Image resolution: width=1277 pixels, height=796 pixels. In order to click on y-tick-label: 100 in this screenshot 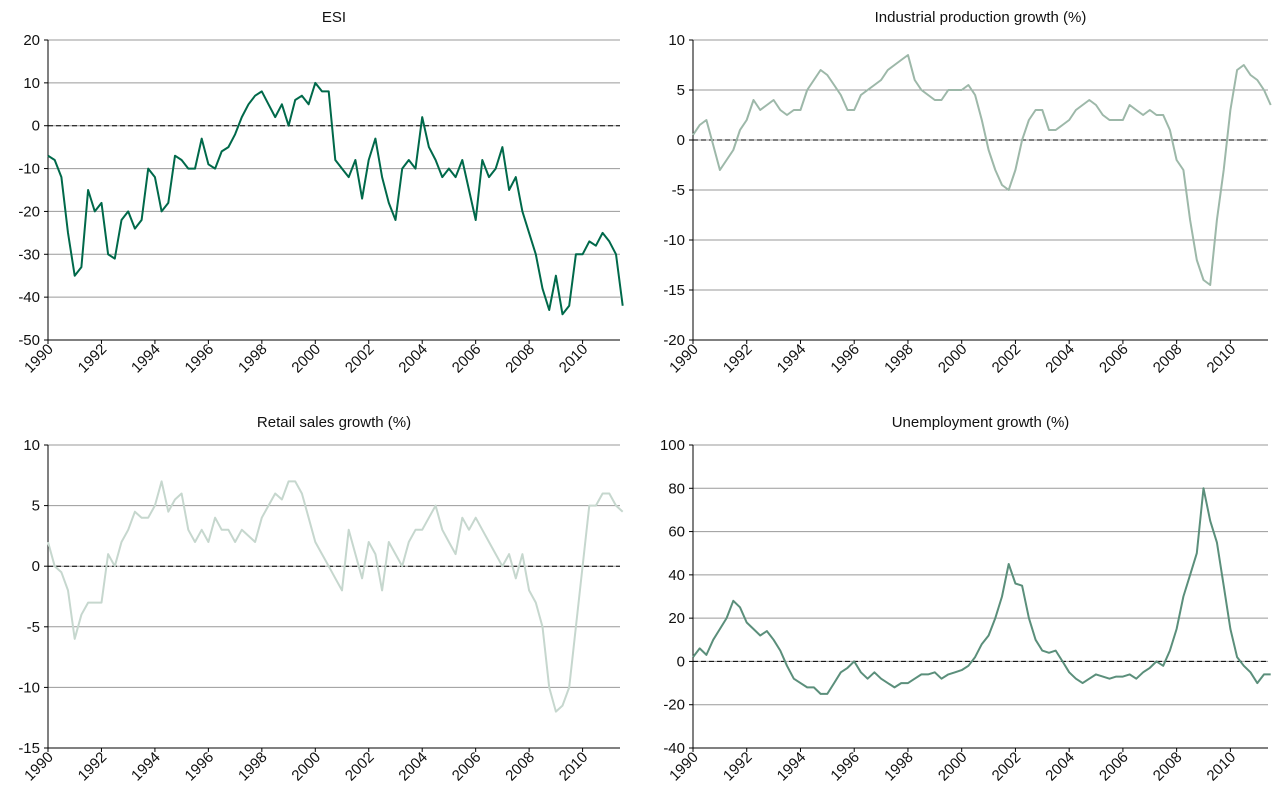, I will do `click(672, 445)`.